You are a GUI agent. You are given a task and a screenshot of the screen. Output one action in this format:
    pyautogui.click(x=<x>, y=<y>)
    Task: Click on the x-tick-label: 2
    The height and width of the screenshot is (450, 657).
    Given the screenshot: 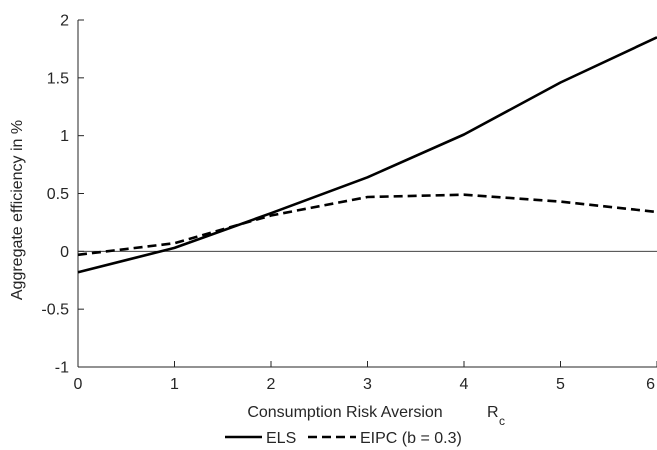 What is the action you would take?
    pyautogui.click(x=271, y=384)
    